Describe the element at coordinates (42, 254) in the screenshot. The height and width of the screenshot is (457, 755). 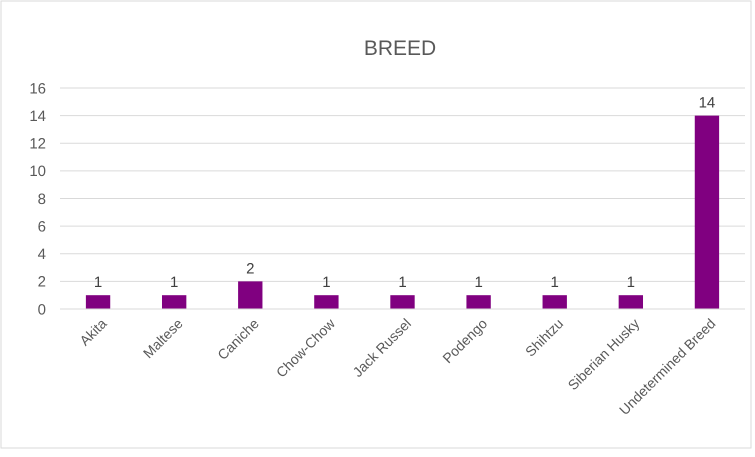
I see `y-tick-label: 4` at that location.